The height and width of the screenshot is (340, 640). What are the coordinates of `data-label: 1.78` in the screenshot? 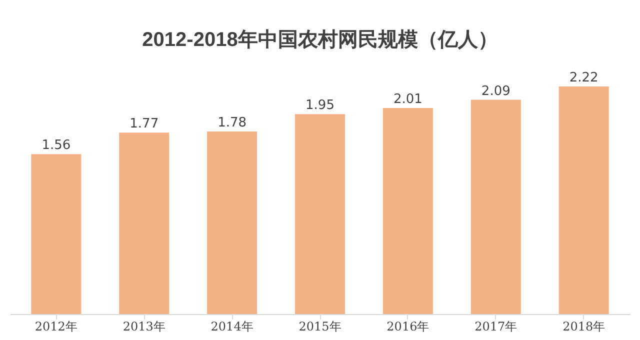 It's located at (232, 123).